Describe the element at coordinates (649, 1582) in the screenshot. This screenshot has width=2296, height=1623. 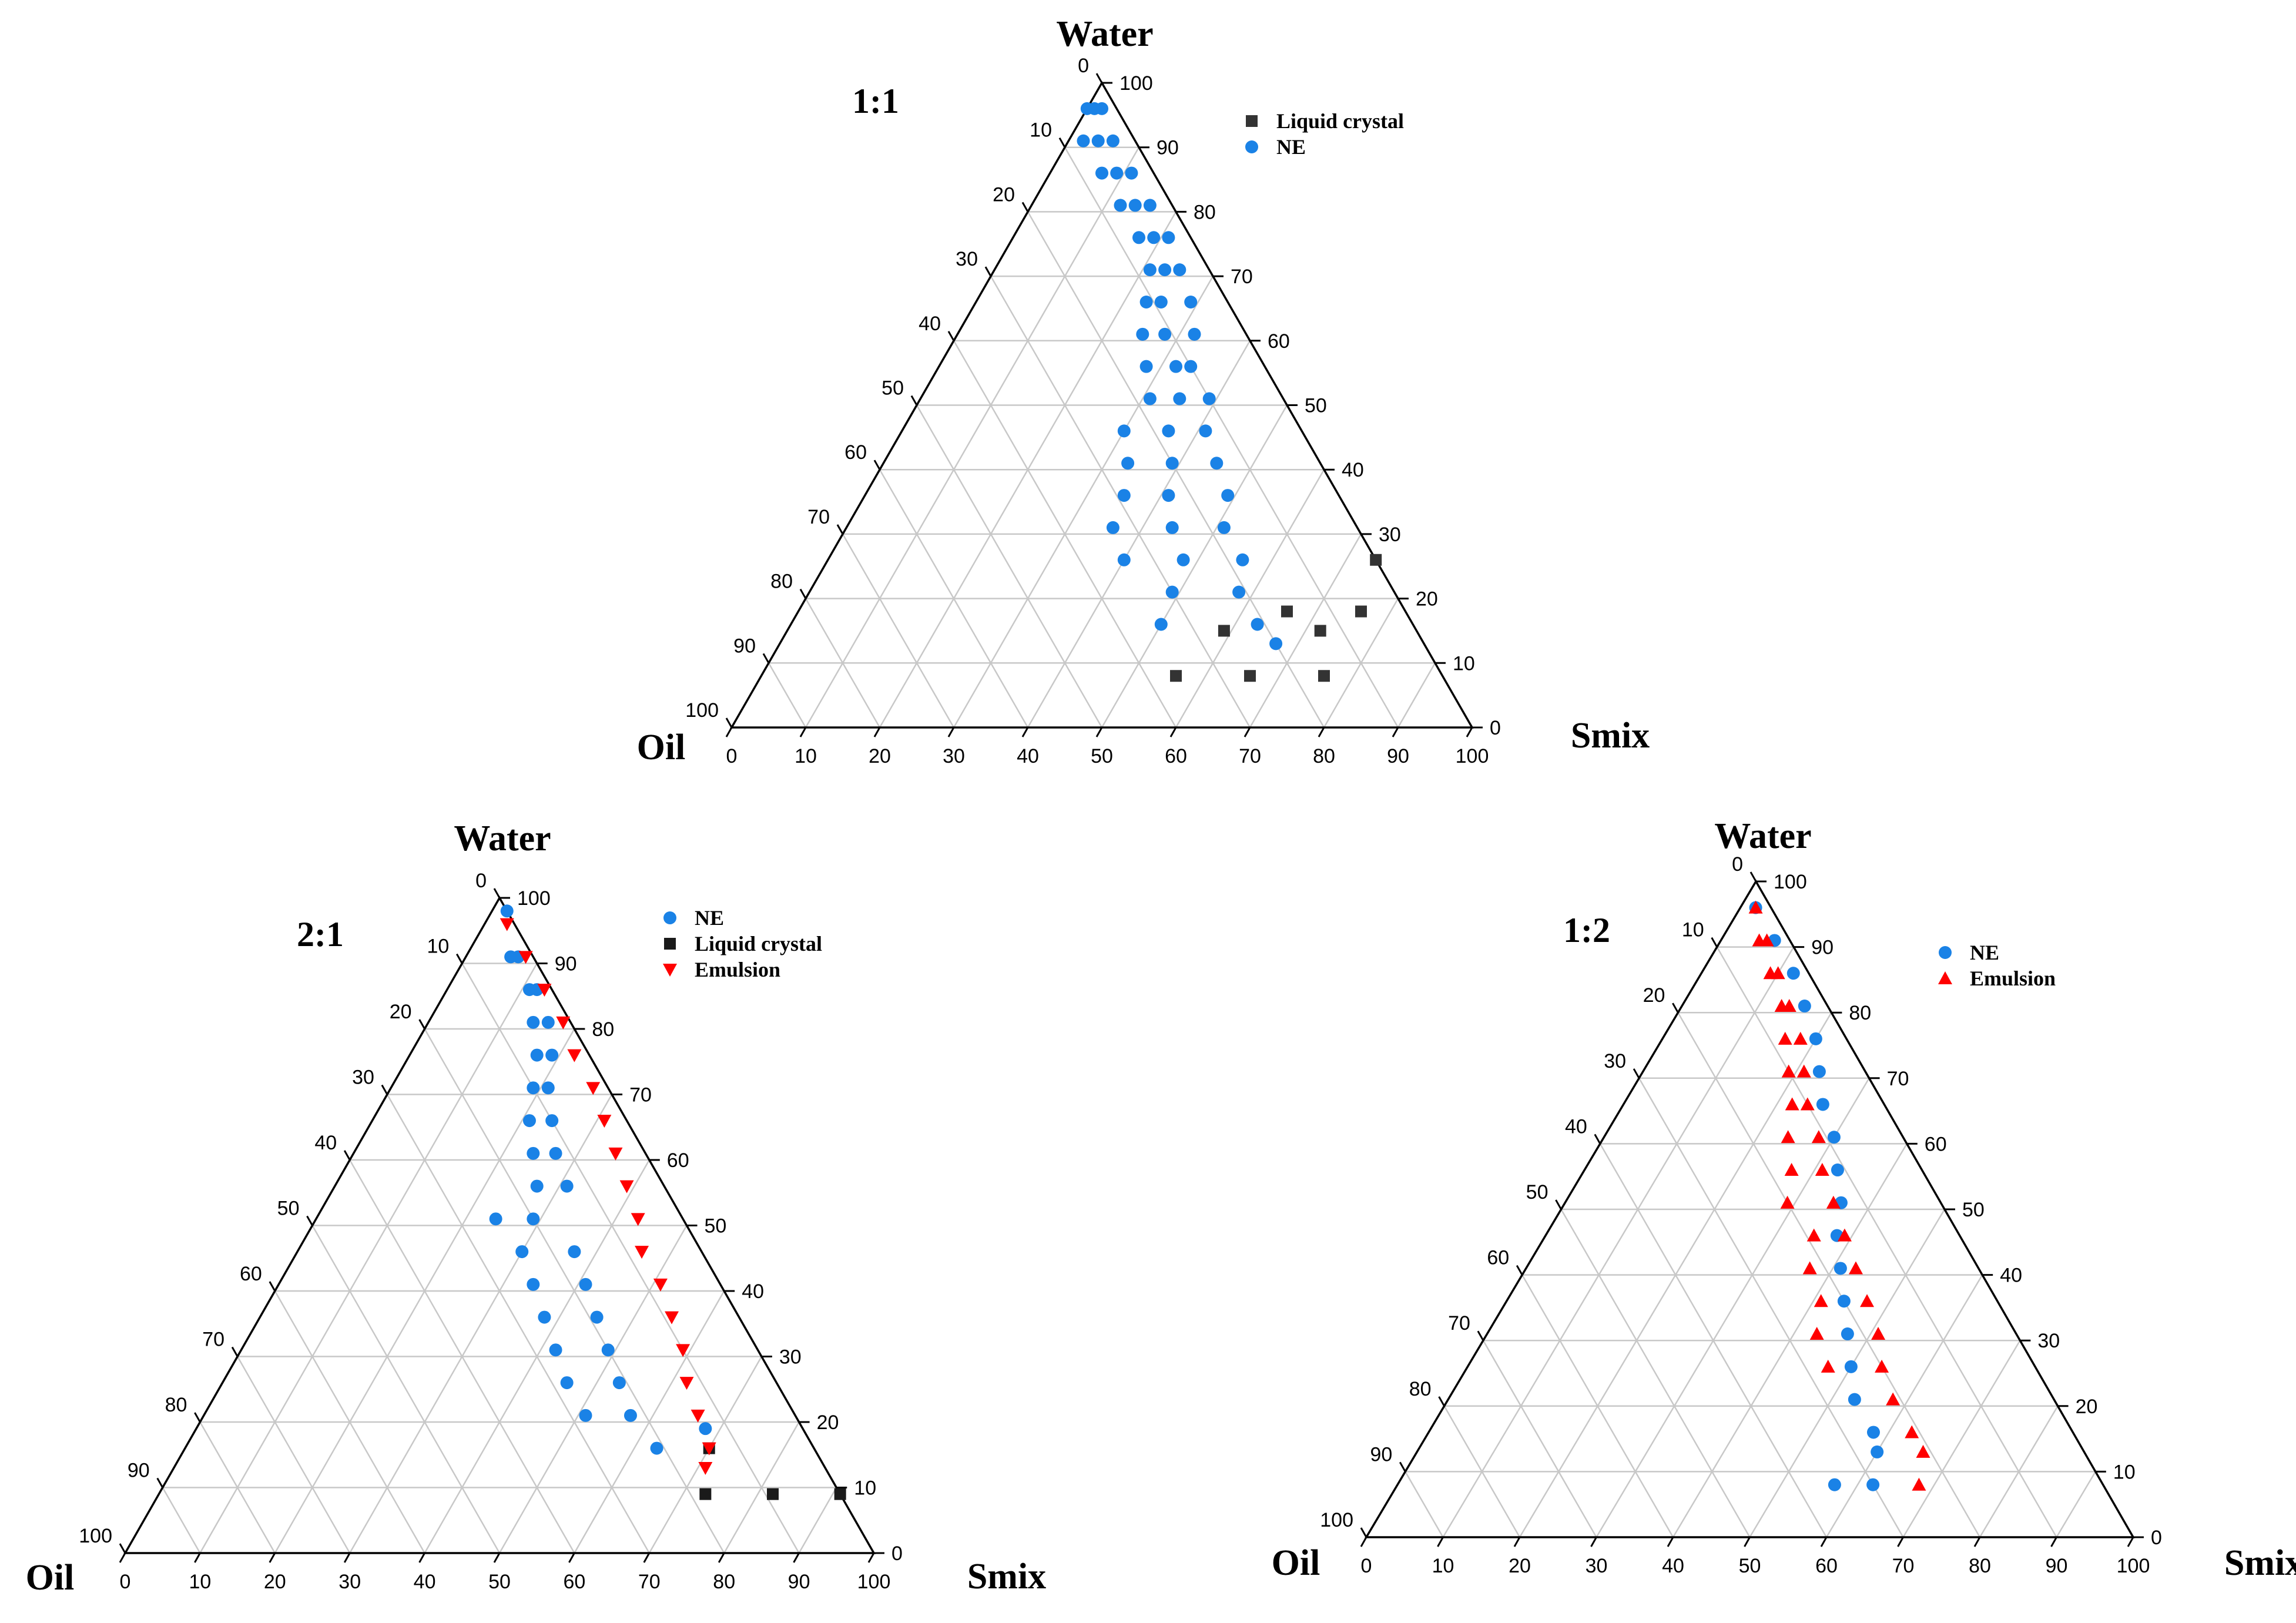
I see `bottom-tick-label: 70` at that location.